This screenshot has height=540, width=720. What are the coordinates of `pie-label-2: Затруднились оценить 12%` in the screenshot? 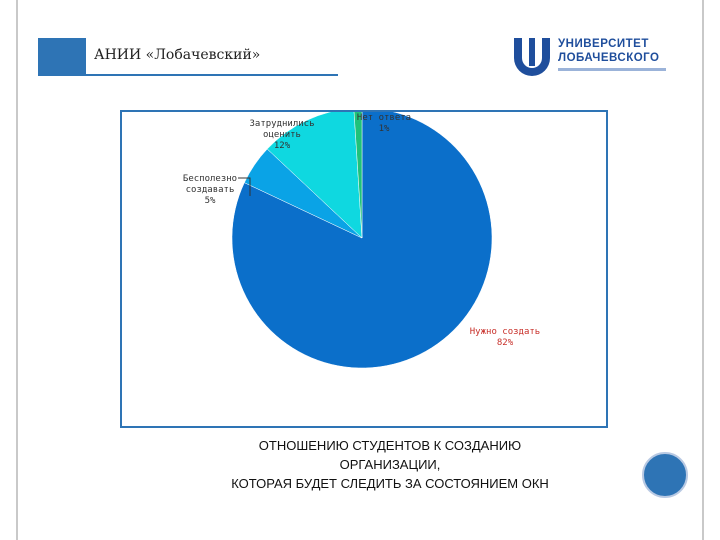 It's located at (281, 135).